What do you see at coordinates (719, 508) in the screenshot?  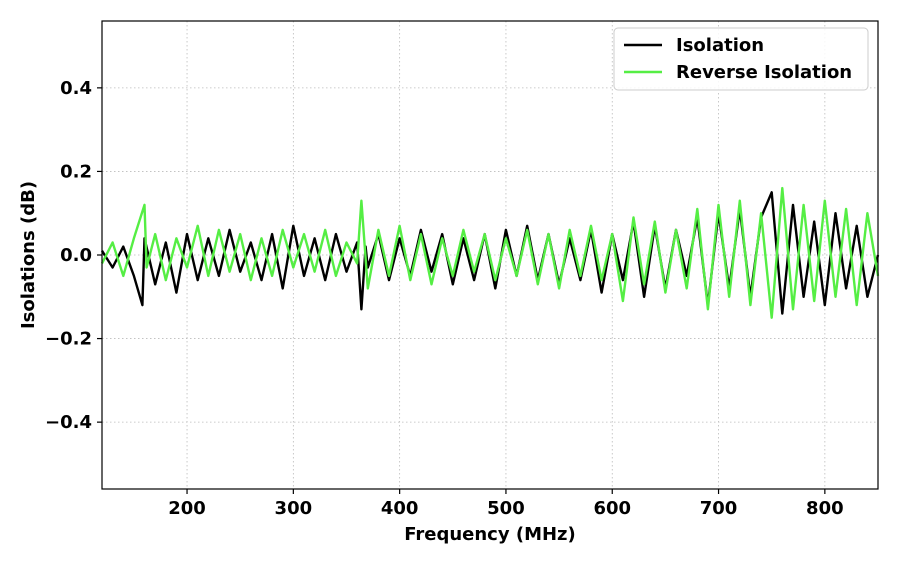 I see `x-tick-label: 700` at bounding box center [719, 508].